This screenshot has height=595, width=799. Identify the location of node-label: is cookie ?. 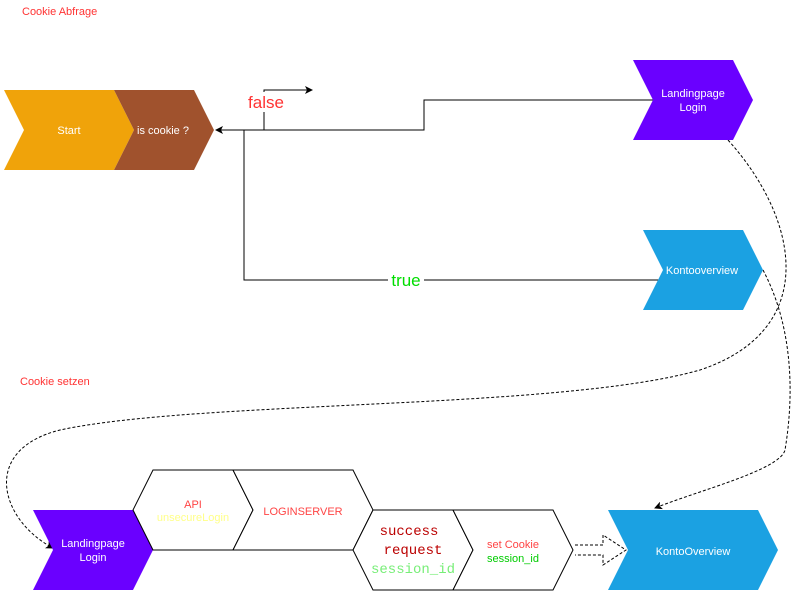
(163, 131).